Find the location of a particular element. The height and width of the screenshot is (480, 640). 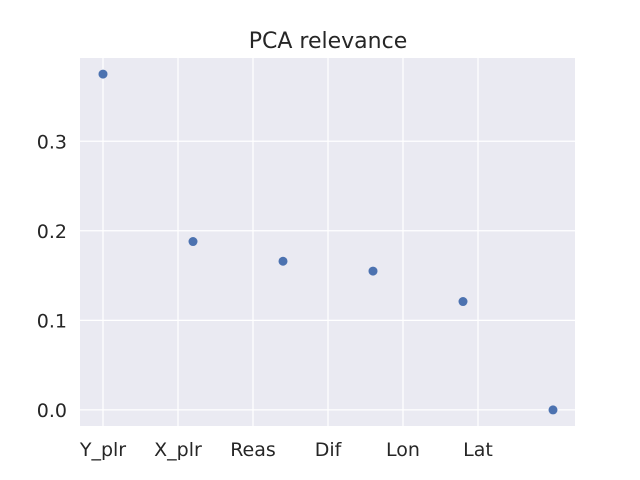

x-tick-label: Dif is located at coordinates (329, 450).